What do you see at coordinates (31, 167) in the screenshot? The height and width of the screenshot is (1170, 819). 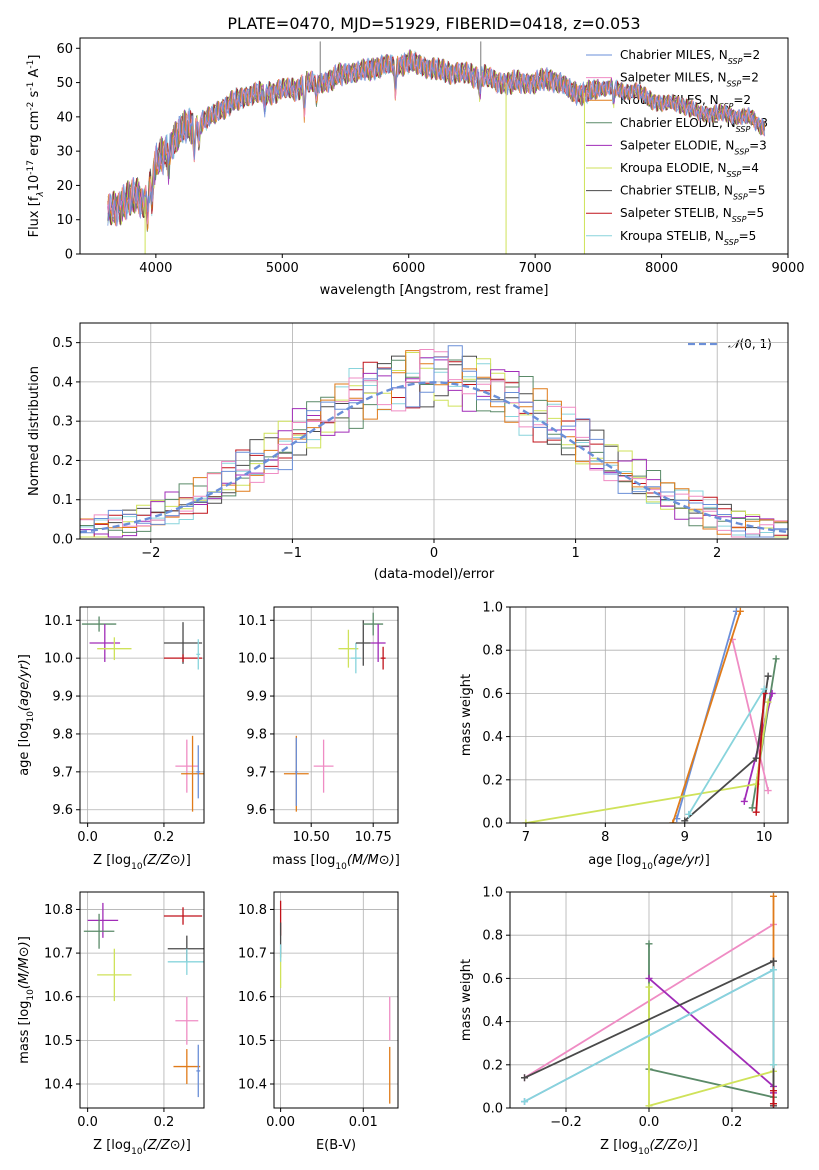 I see `ylabel-part: -17` at bounding box center [31, 167].